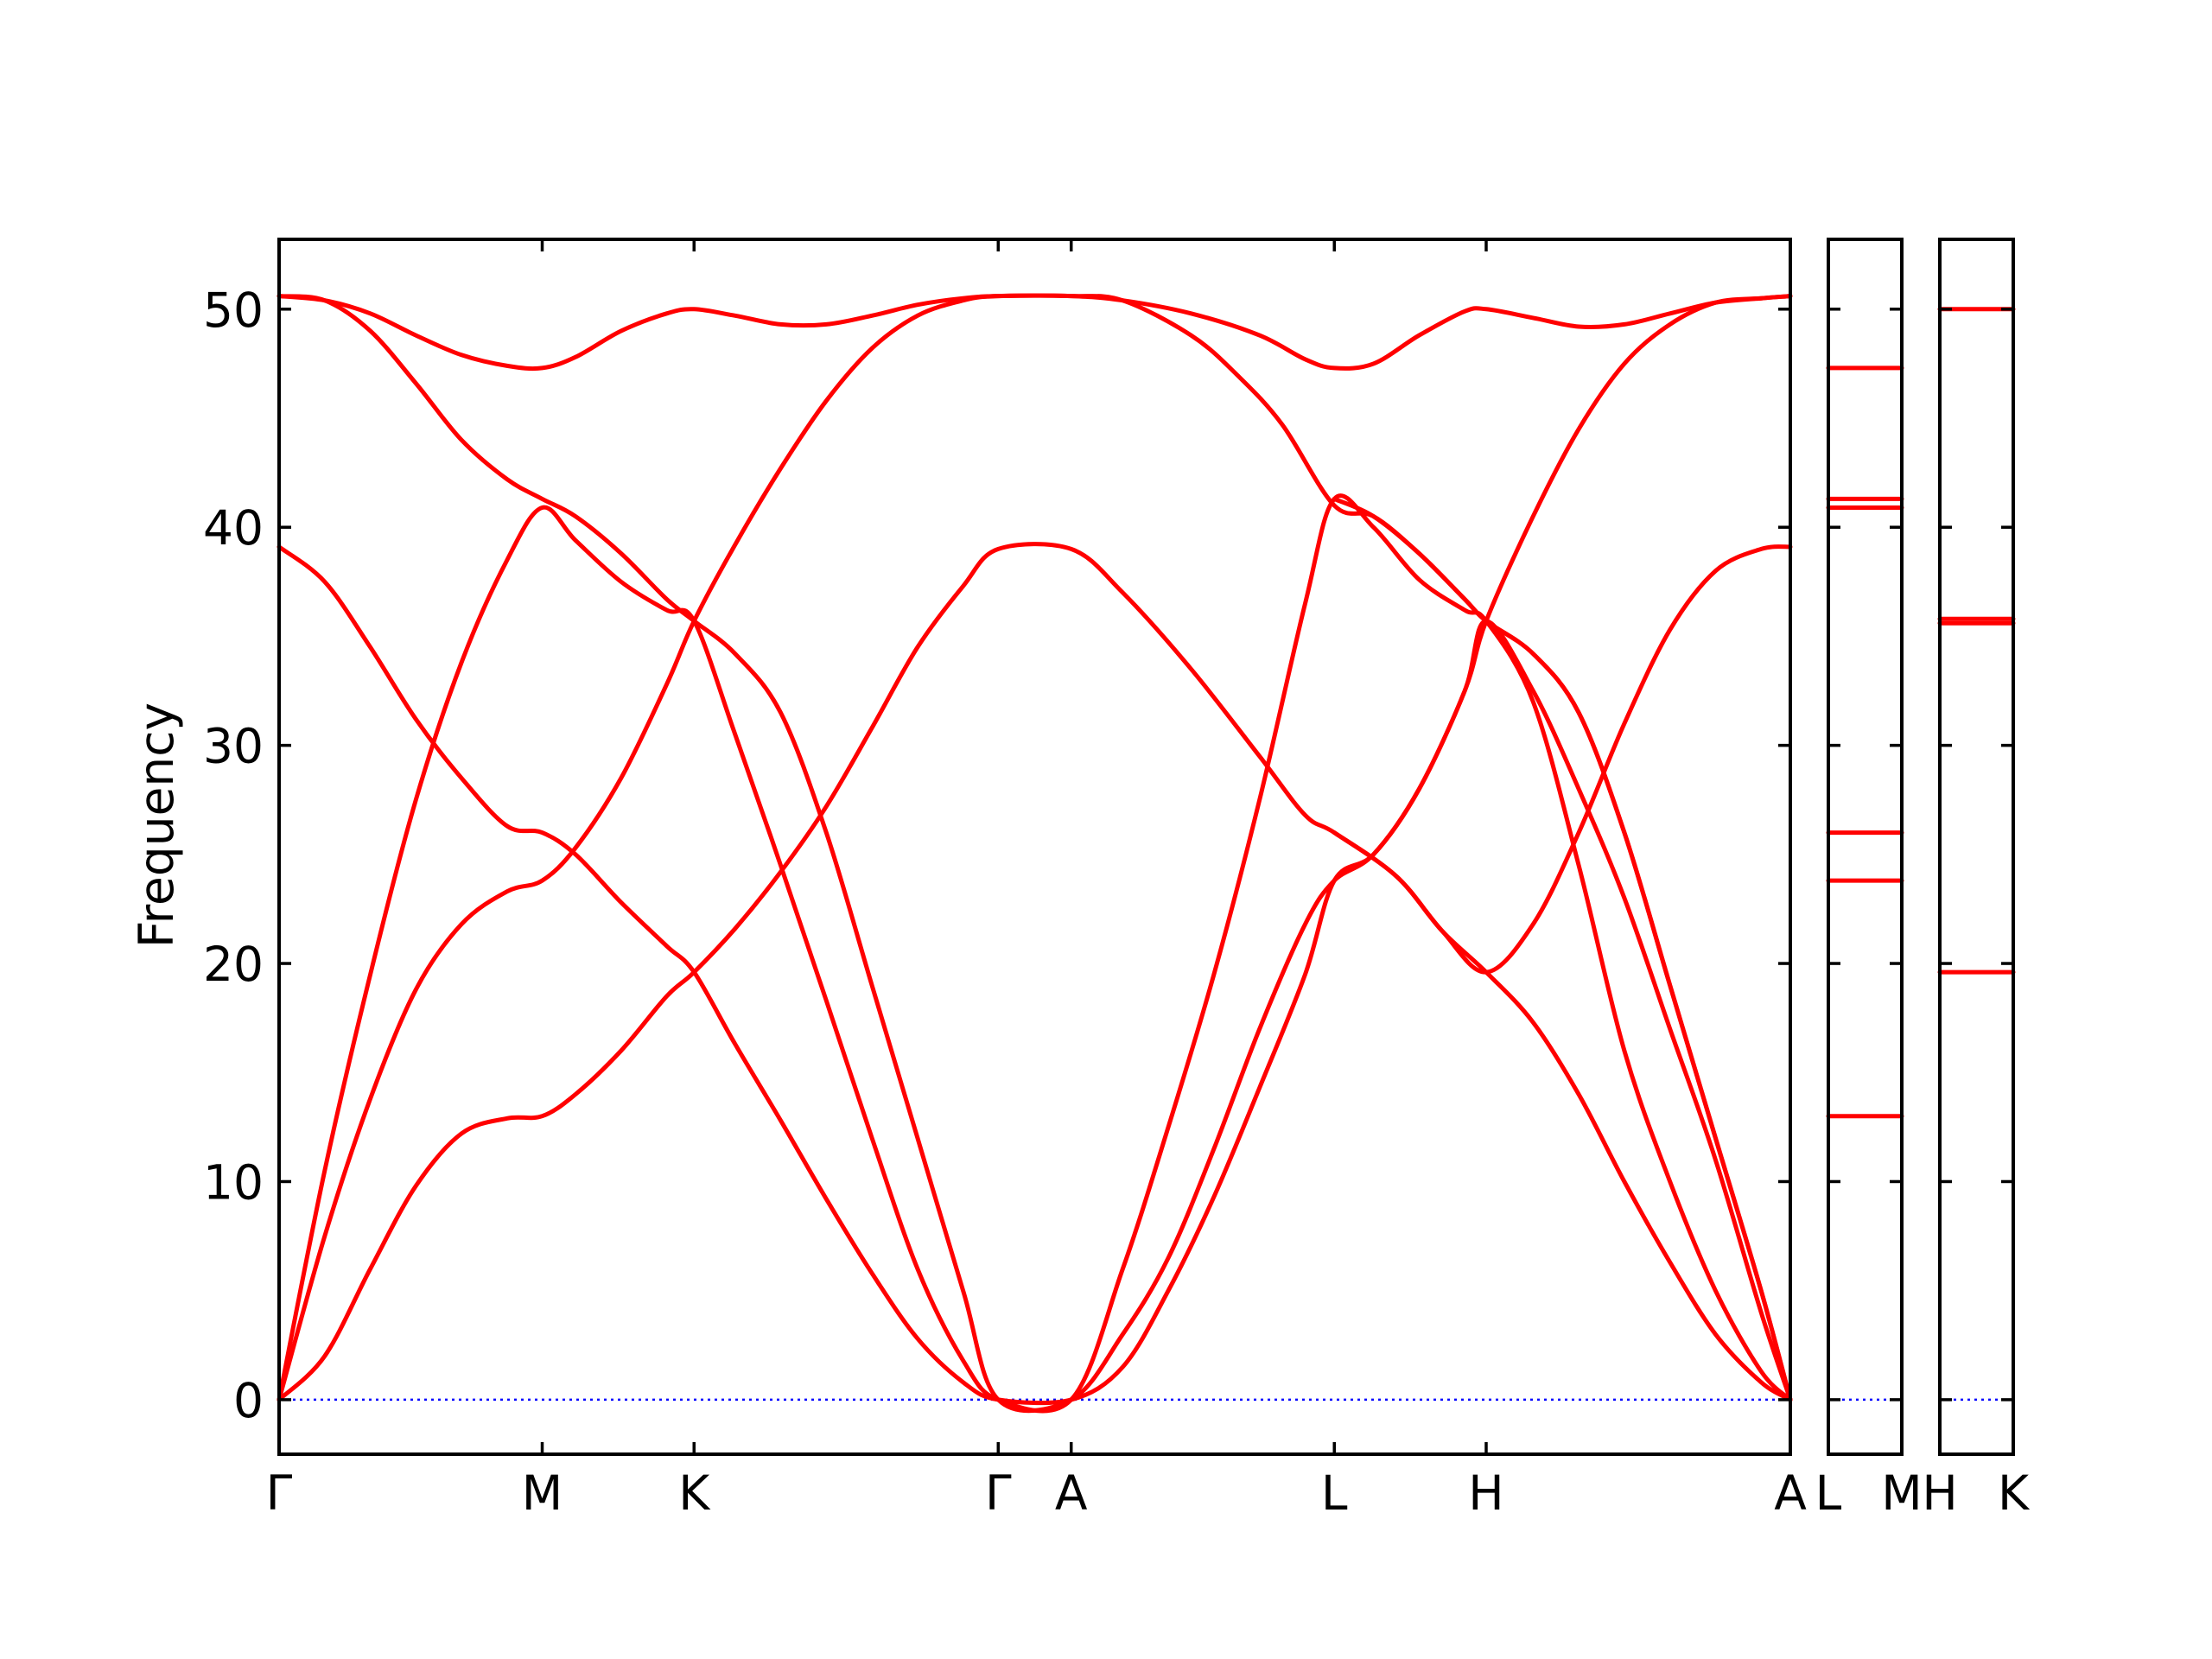 This screenshot has height=1659, width=2212. I want to click on xtick-label-2: K, so click(694, 1493).